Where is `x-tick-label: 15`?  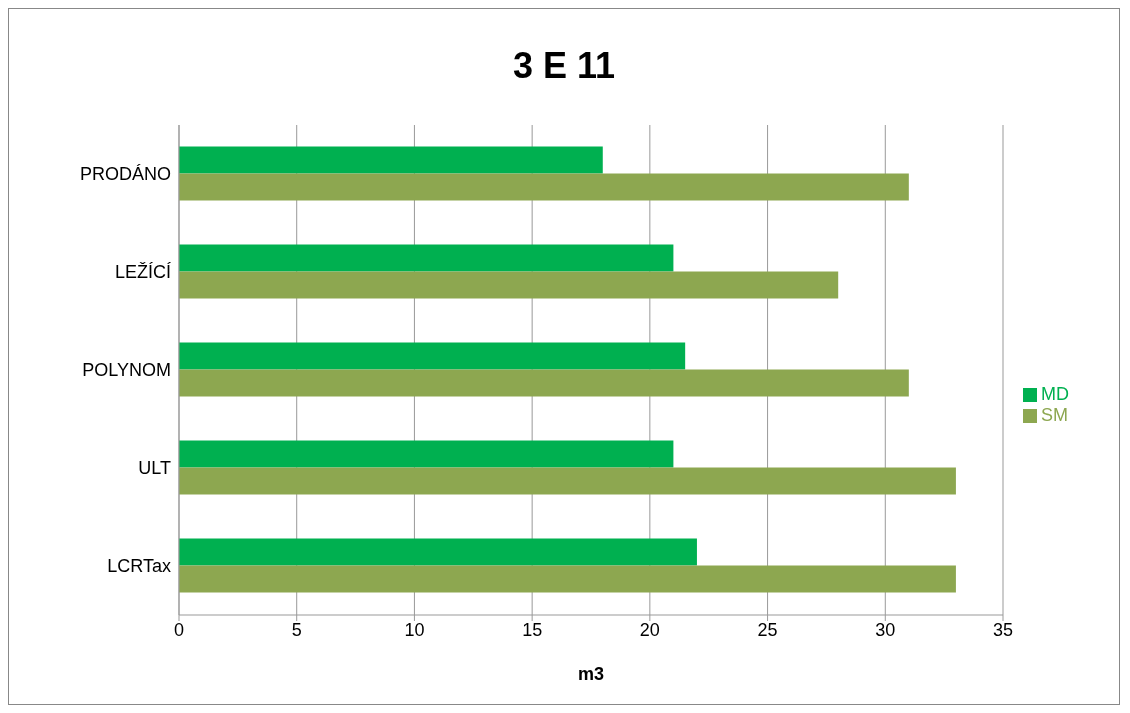
x-tick-label: 15 is located at coordinates (532, 629).